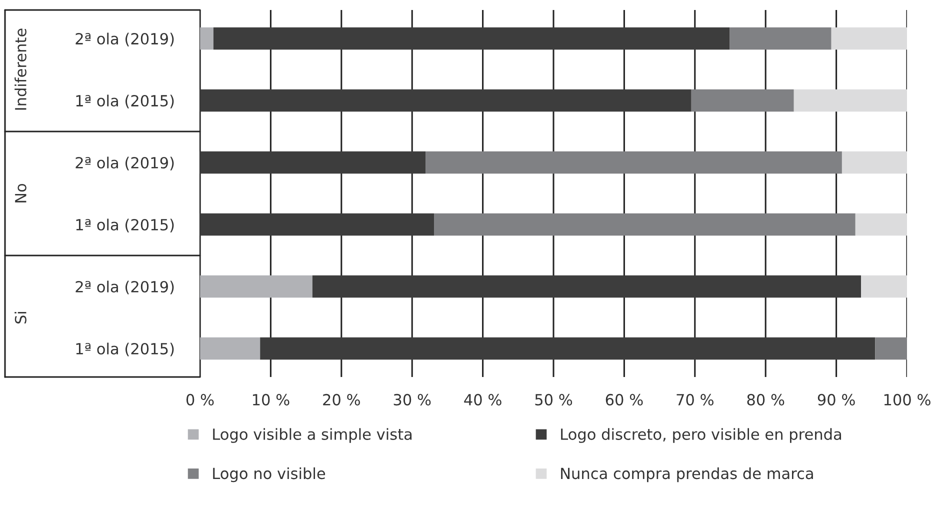  I want to click on legend-label: Logo no visible, so click(269, 474).